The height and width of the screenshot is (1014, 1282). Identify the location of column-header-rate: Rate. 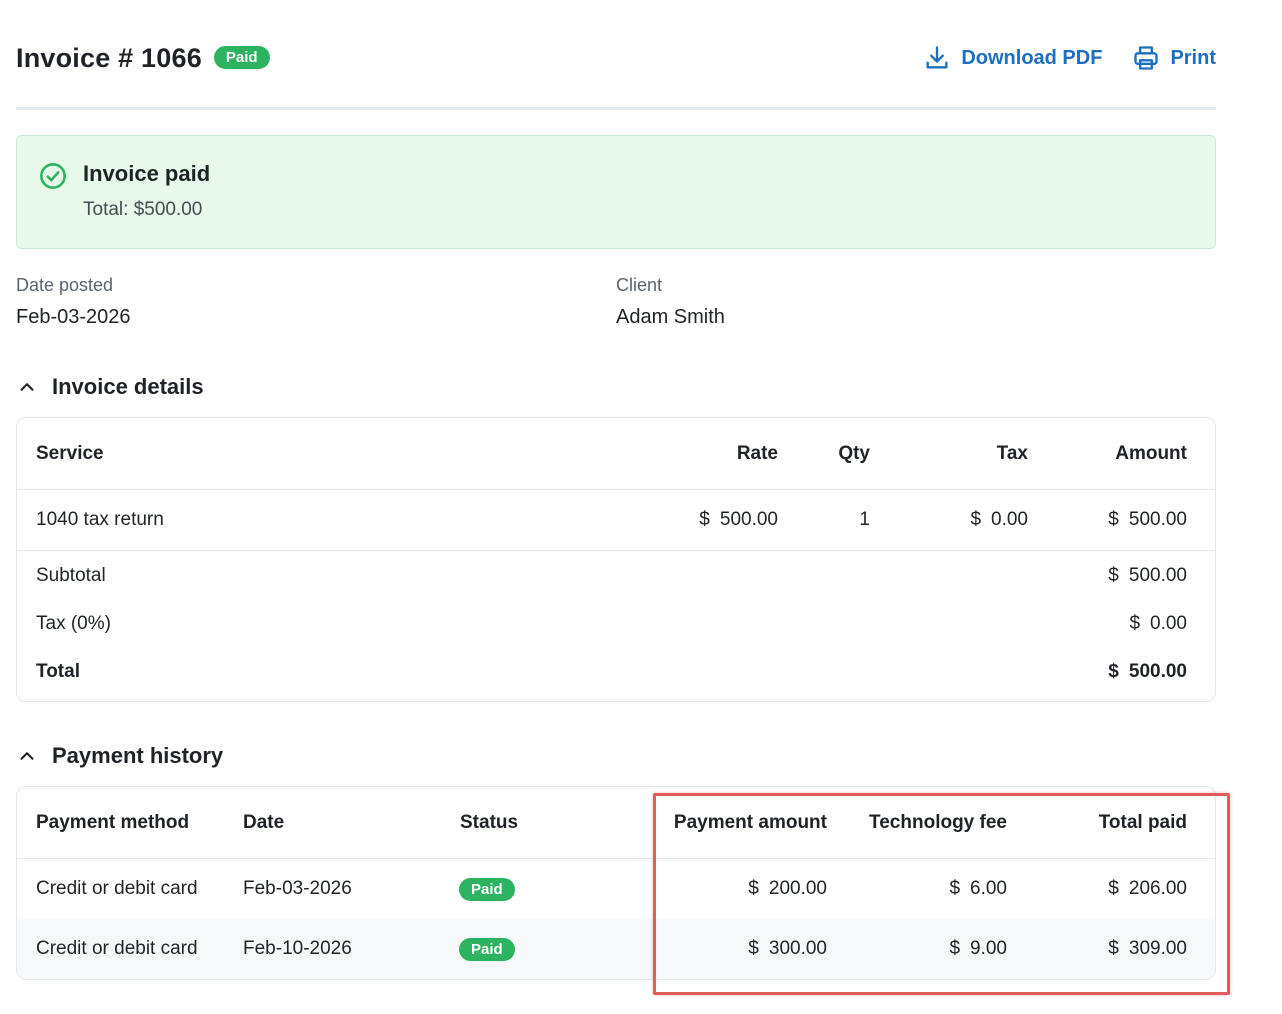
(757, 453).